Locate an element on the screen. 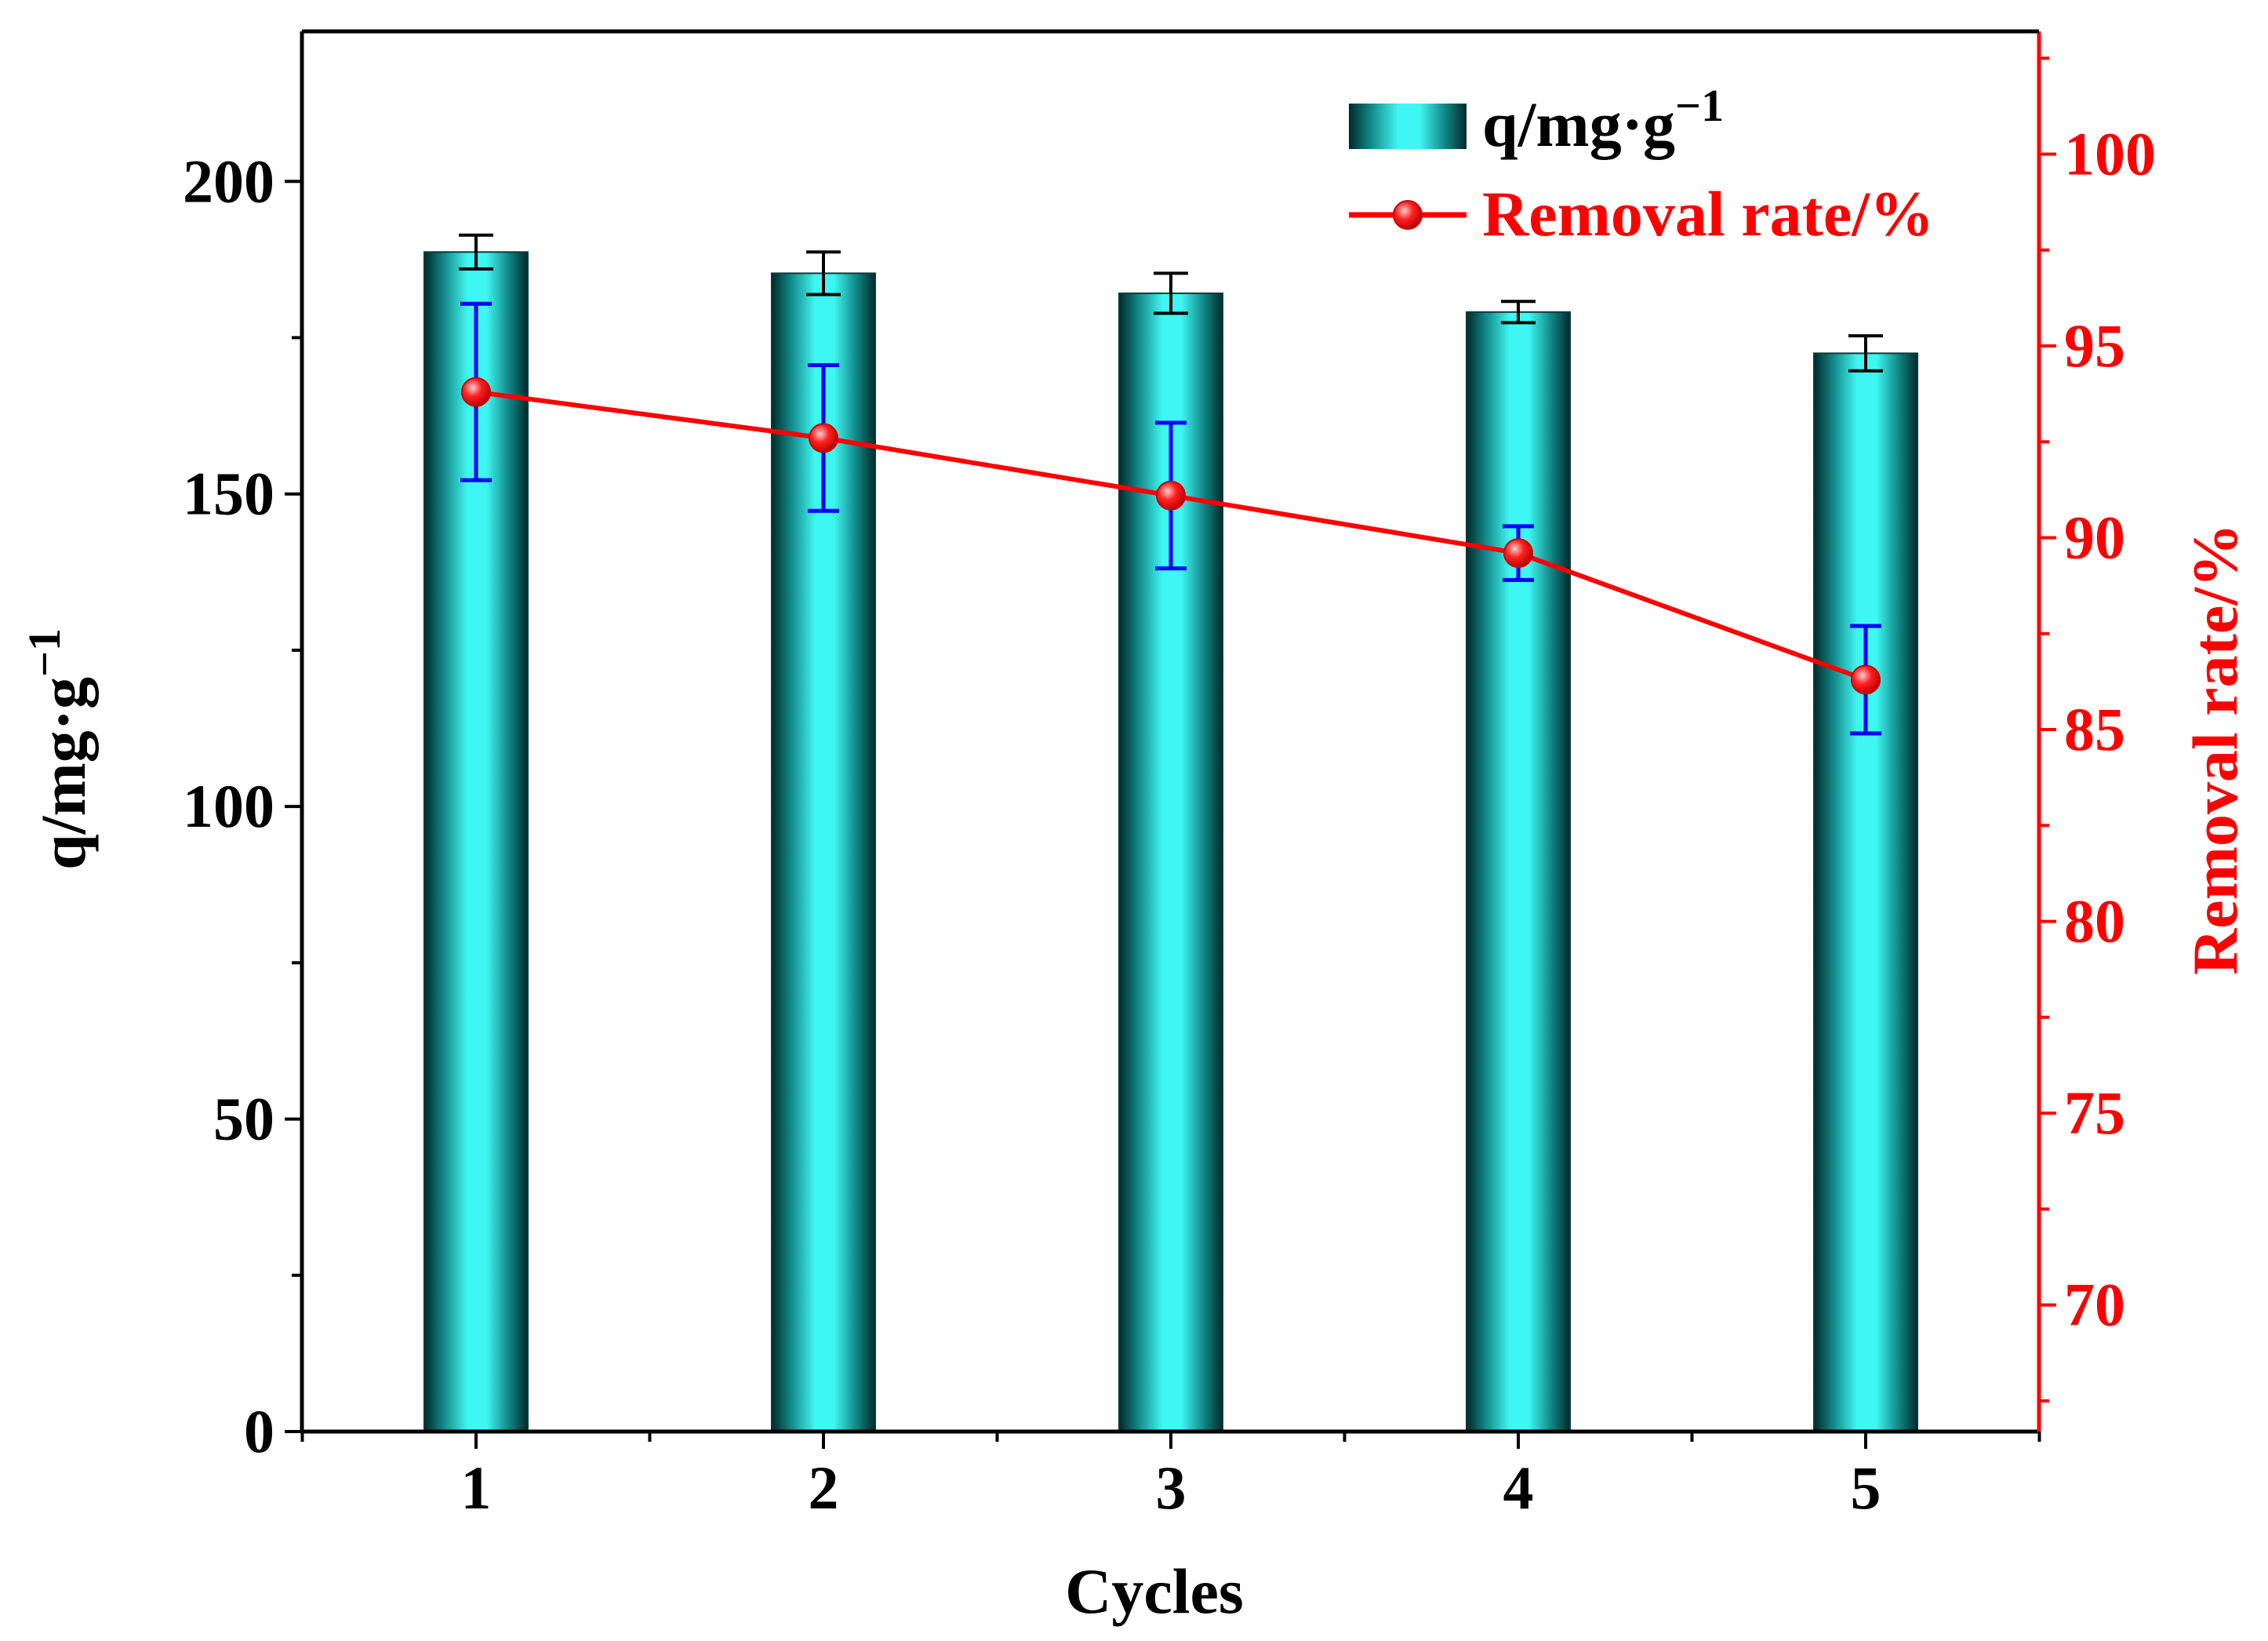  left-axis-ticks: 0 50 100 150 200 is located at coordinates (242, 806).